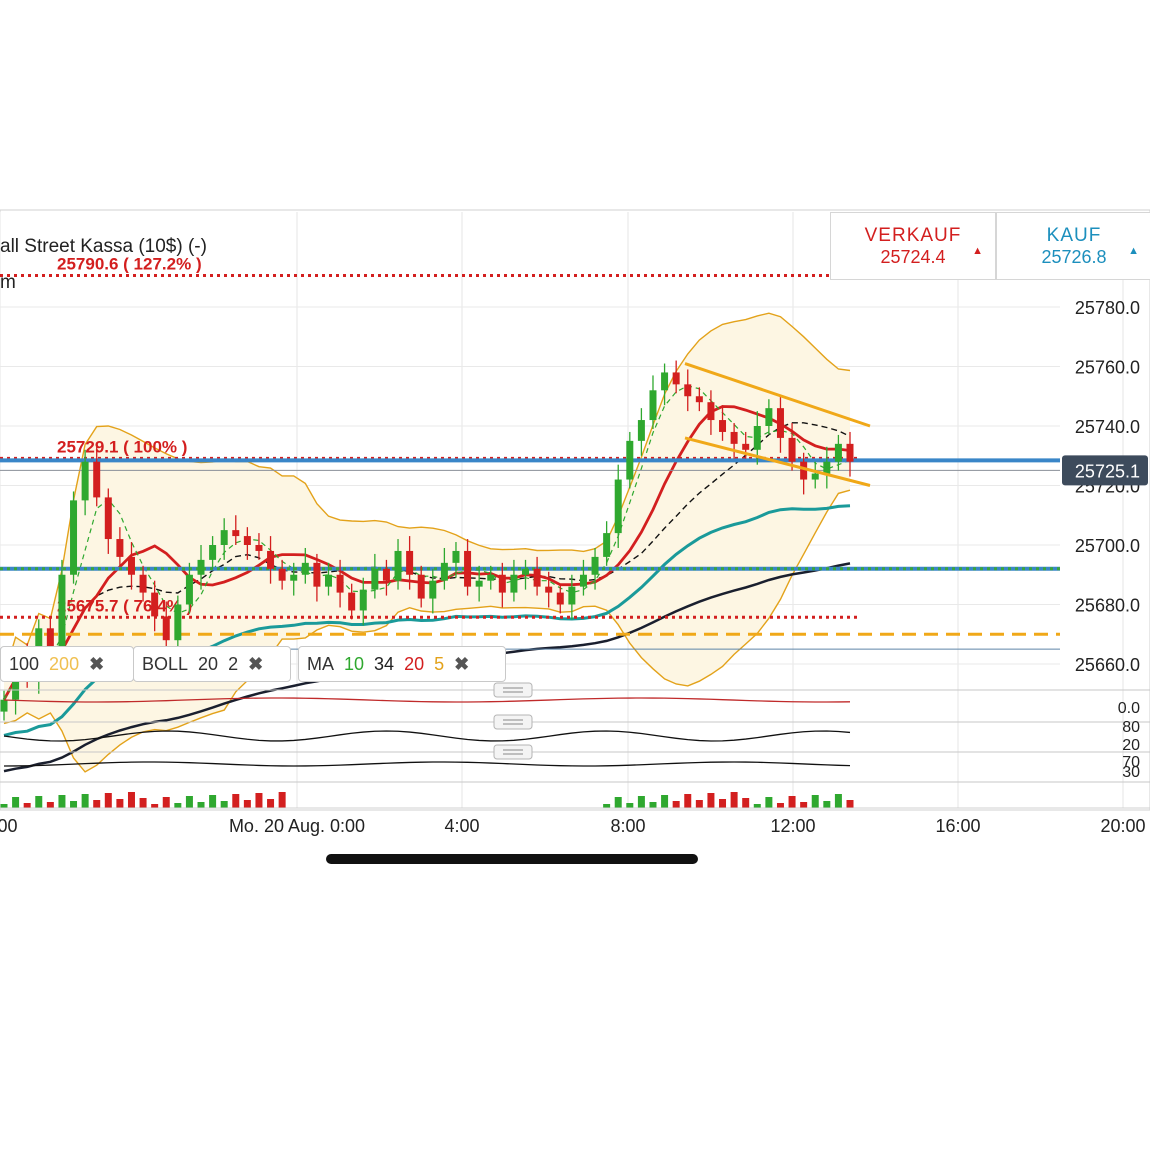  Describe the element at coordinates (1122, 826) in the screenshot. I see `x-tick-label: 20:00` at that location.